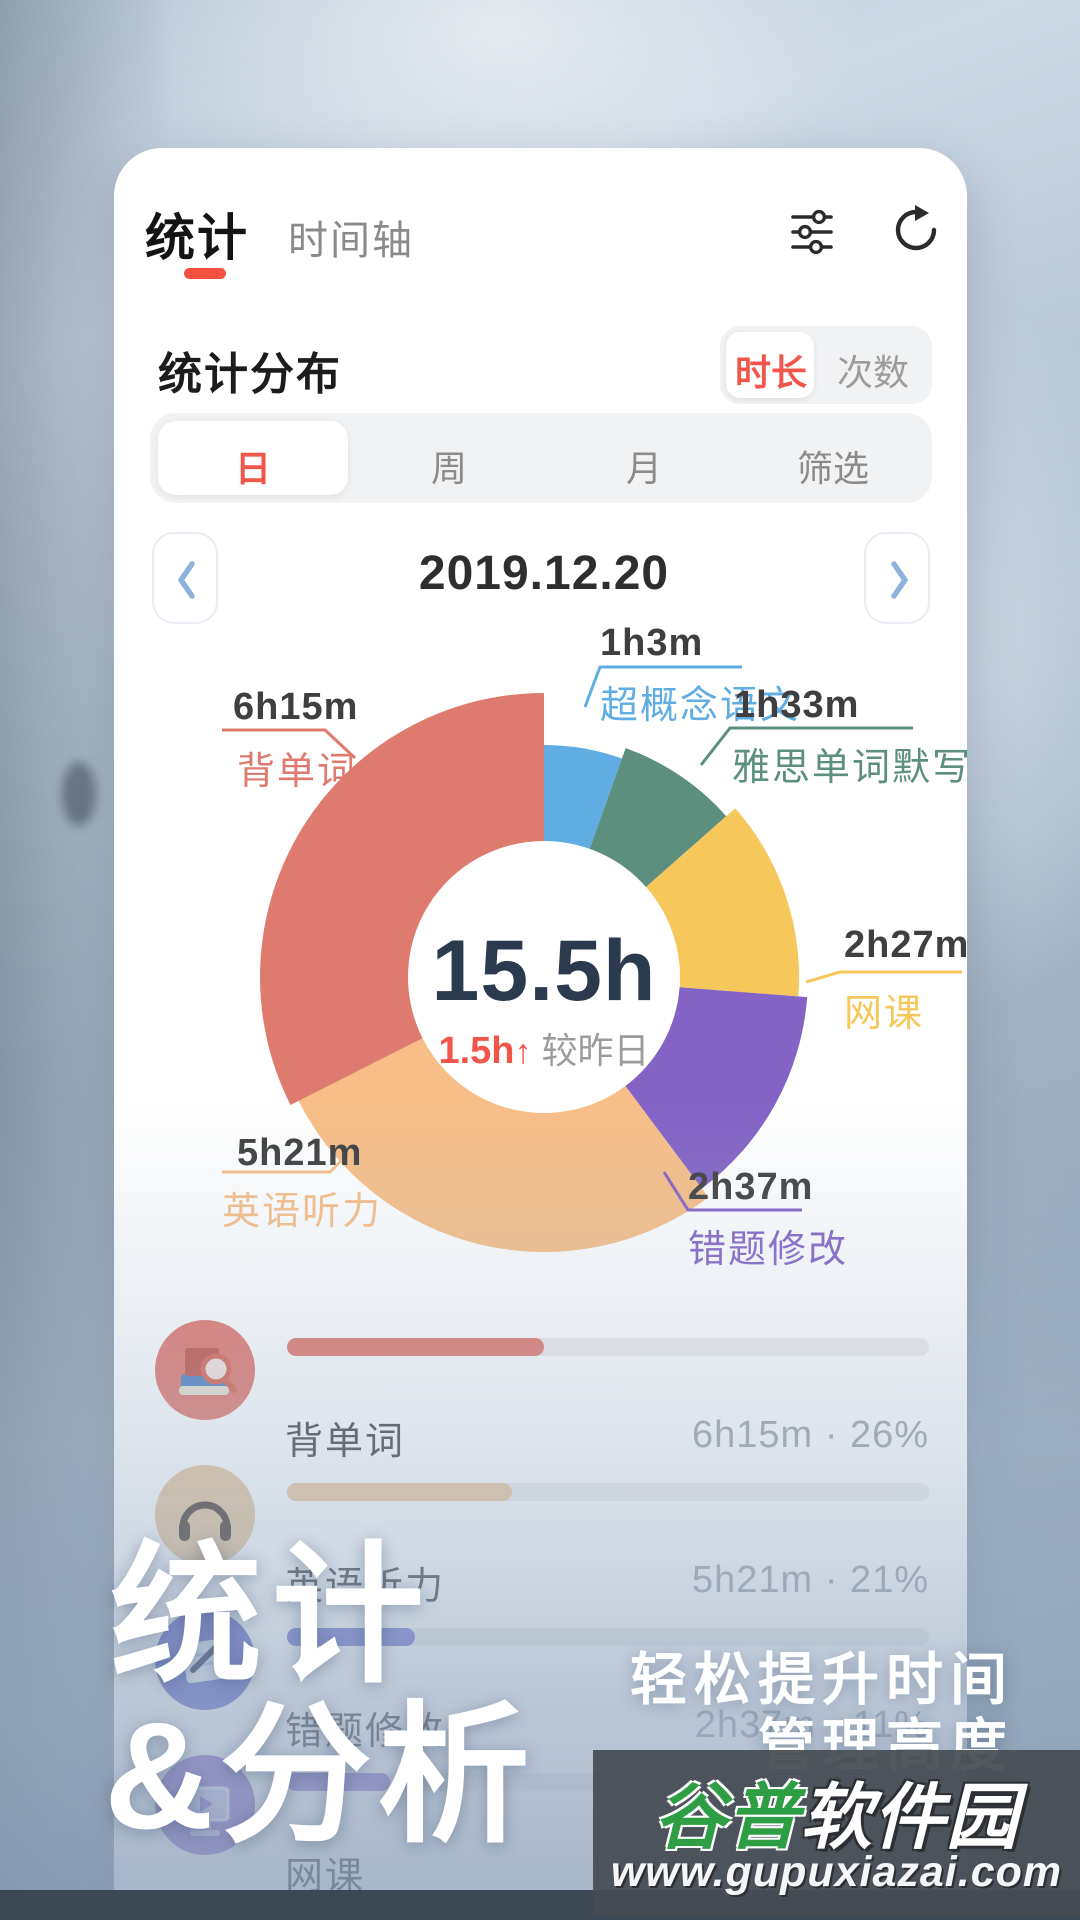 The image size is (1080, 1920). What do you see at coordinates (252, 468) in the screenshot?
I see `period-tab-day: 日` at bounding box center [252, 468].